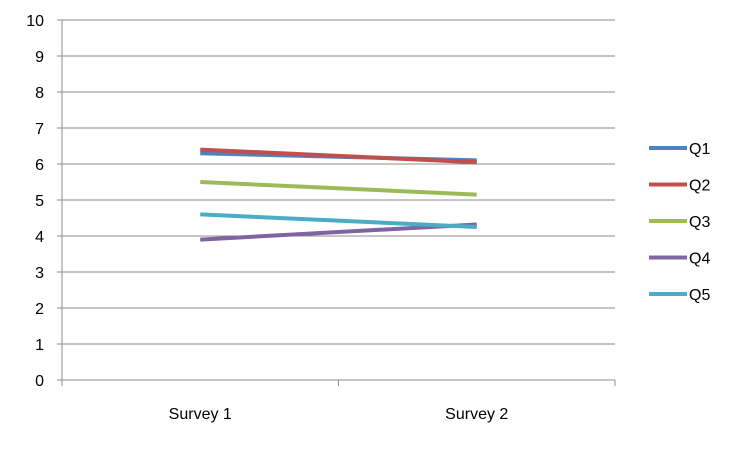 This screenshot has height=449, width=734. I want to click on legend-label-q4: Q4, so click(699, 259).